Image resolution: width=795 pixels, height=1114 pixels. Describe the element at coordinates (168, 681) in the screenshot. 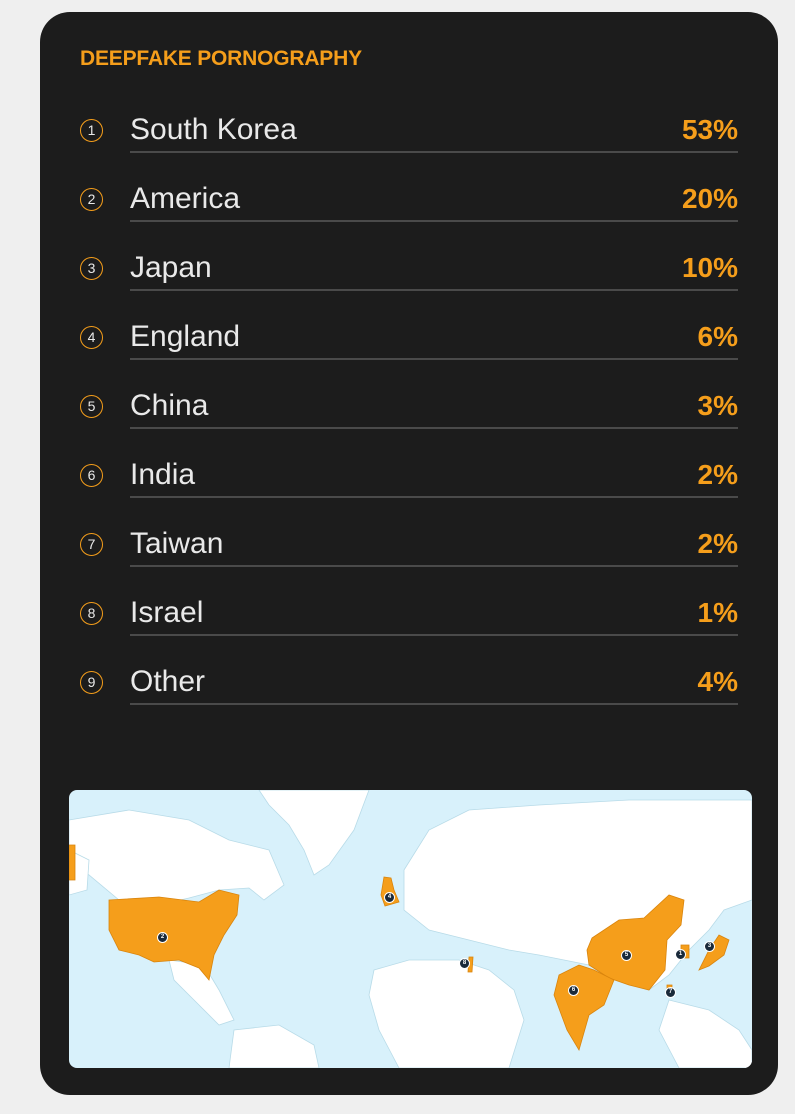

I see `country-name: Other` at that location.